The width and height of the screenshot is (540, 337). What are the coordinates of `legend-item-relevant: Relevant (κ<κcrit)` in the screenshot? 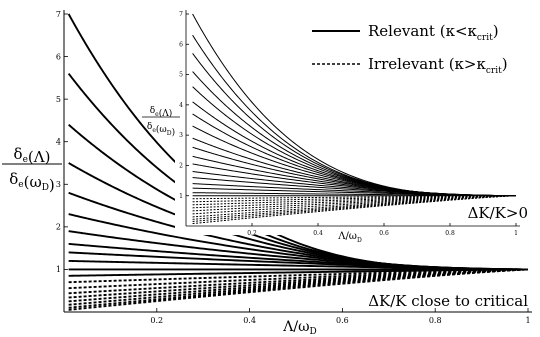 It's located at (405, 32).